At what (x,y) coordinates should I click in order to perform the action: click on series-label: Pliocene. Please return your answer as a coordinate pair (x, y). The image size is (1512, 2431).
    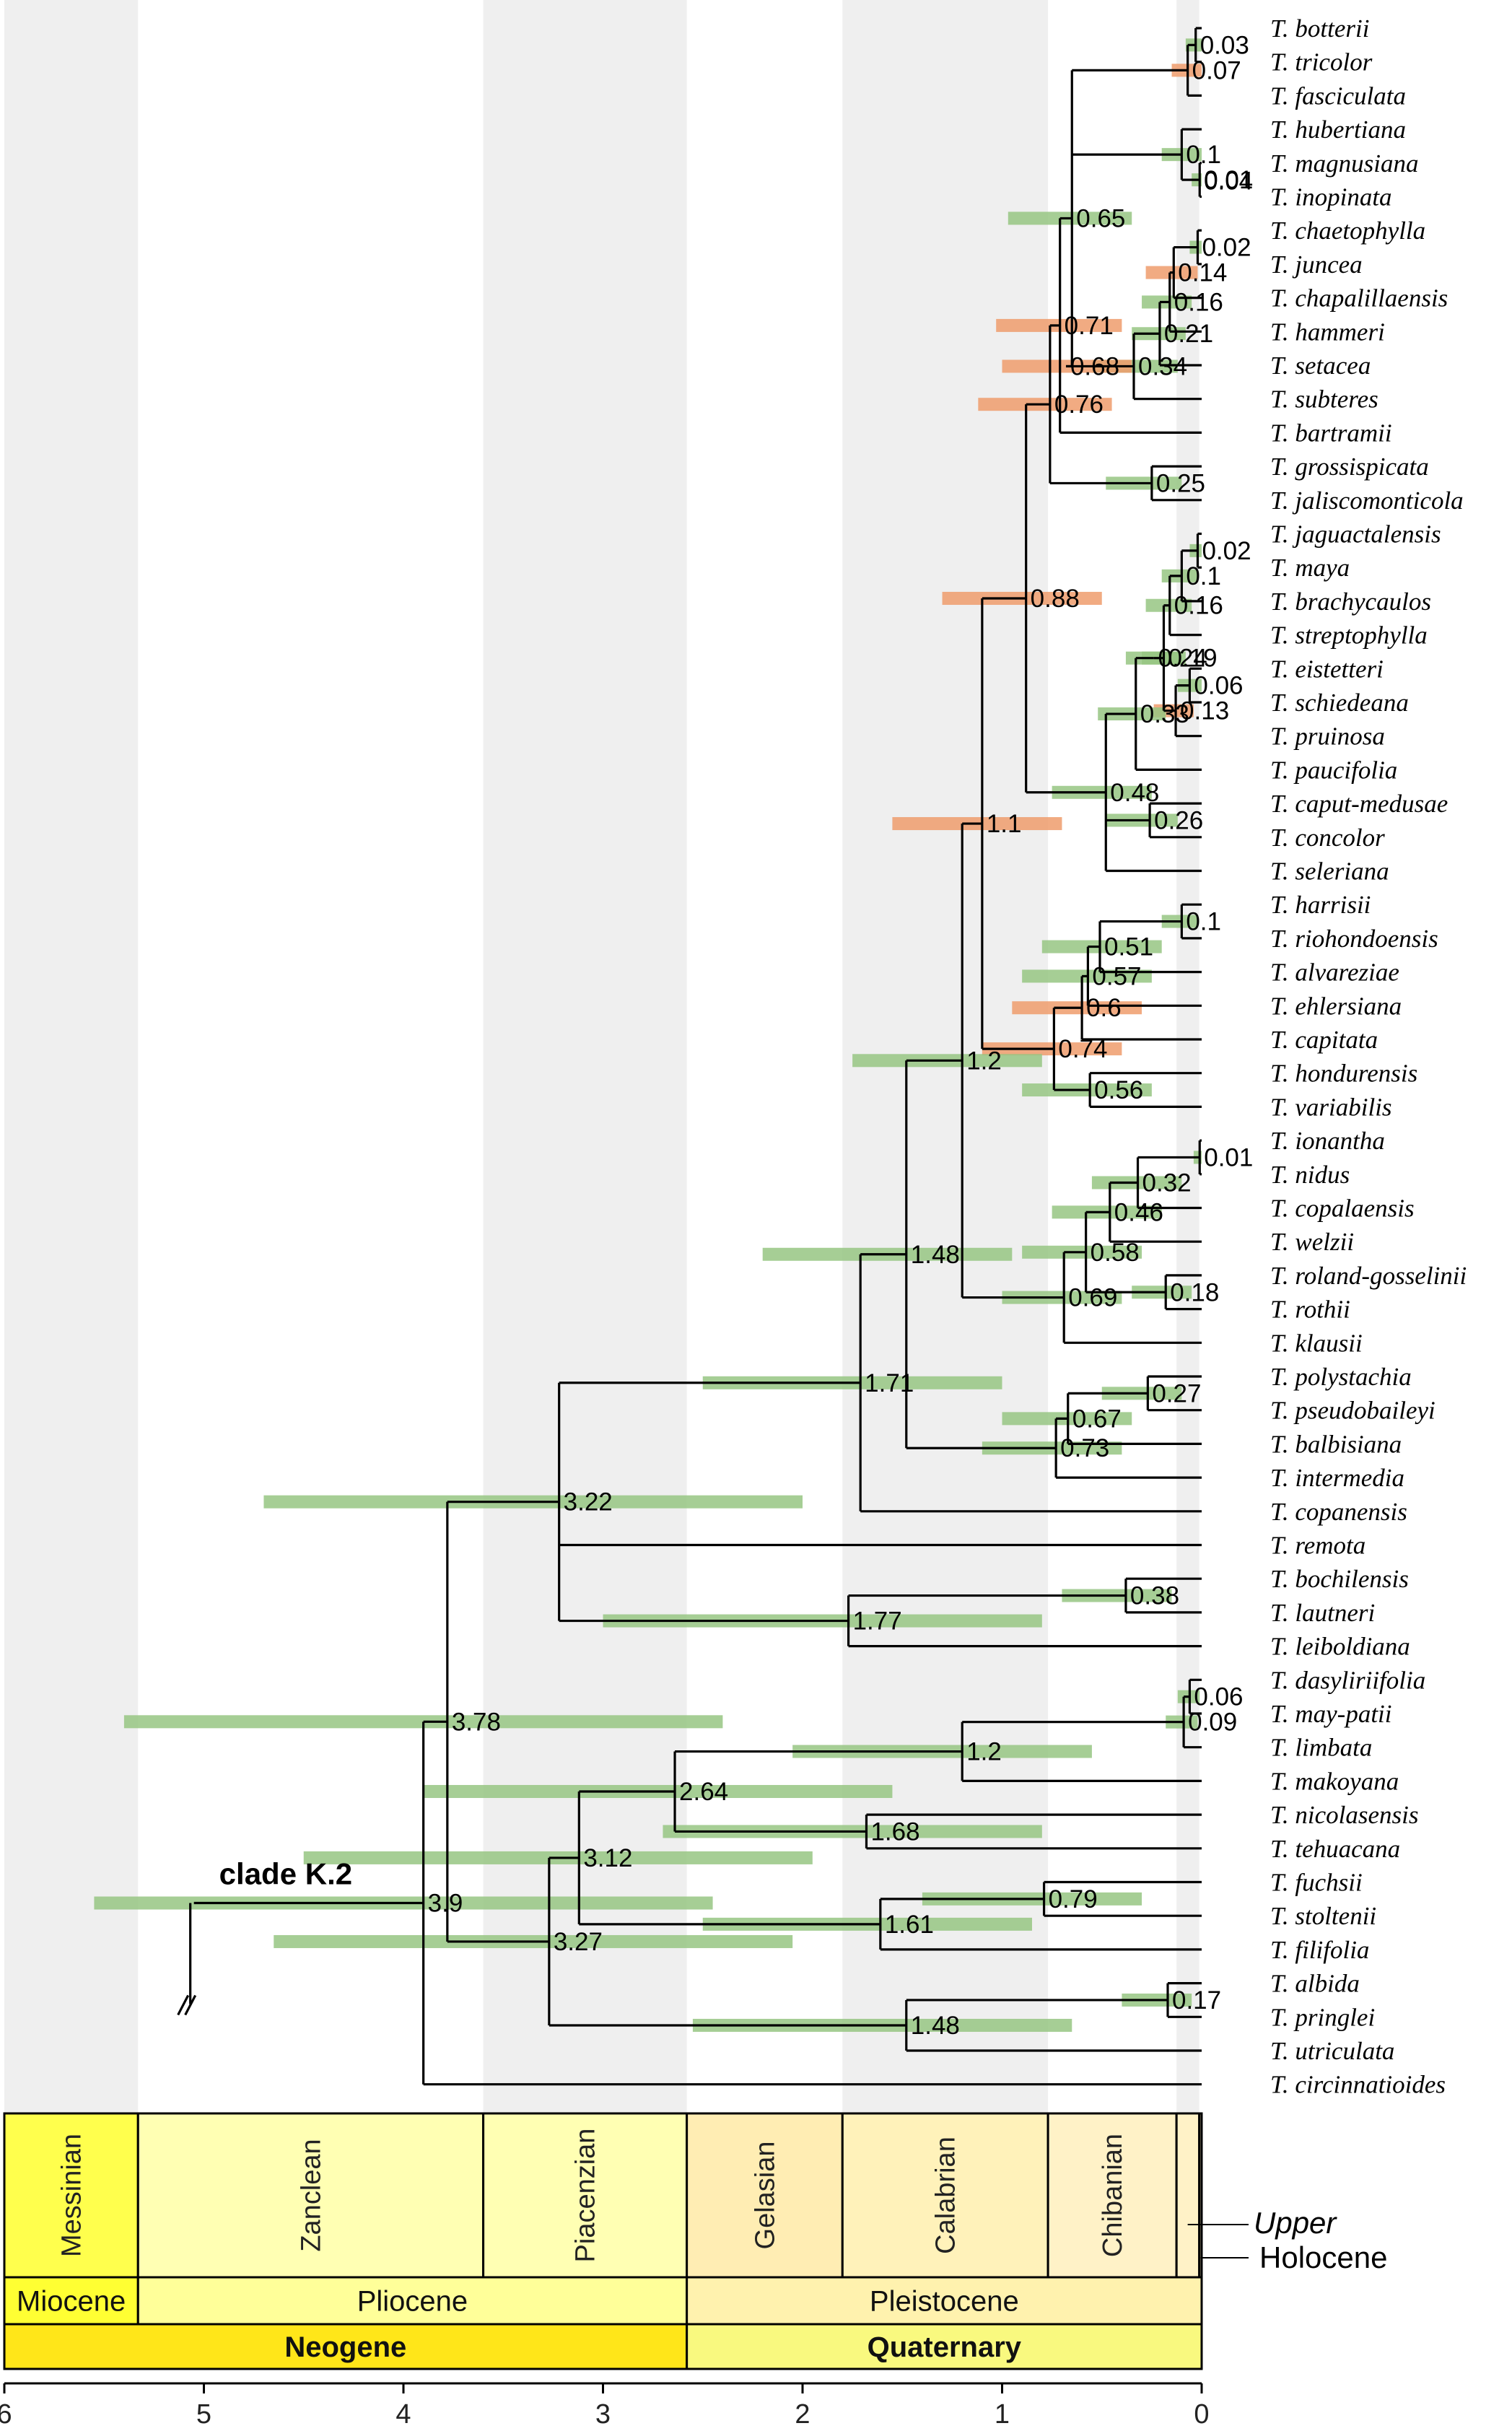
    Looking at the image, I should click on (412, 2302).